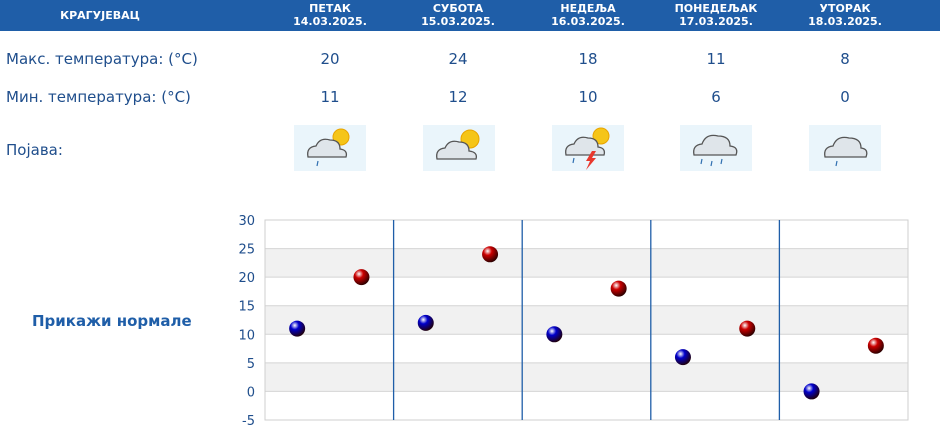  I want to click on day-date: 18.03.2025., so click(845, 21).